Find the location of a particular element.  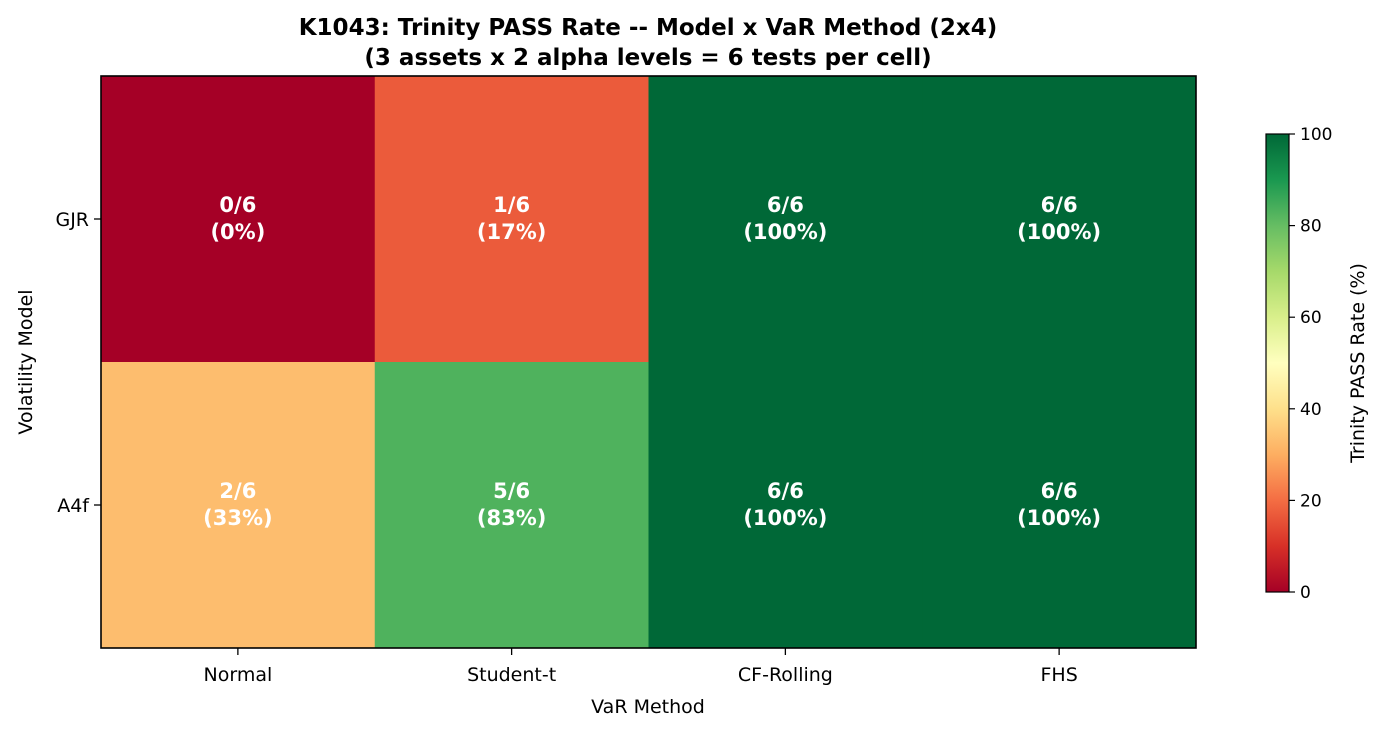

cell-count-label: 5/6 is located at coordinates (511, 491).